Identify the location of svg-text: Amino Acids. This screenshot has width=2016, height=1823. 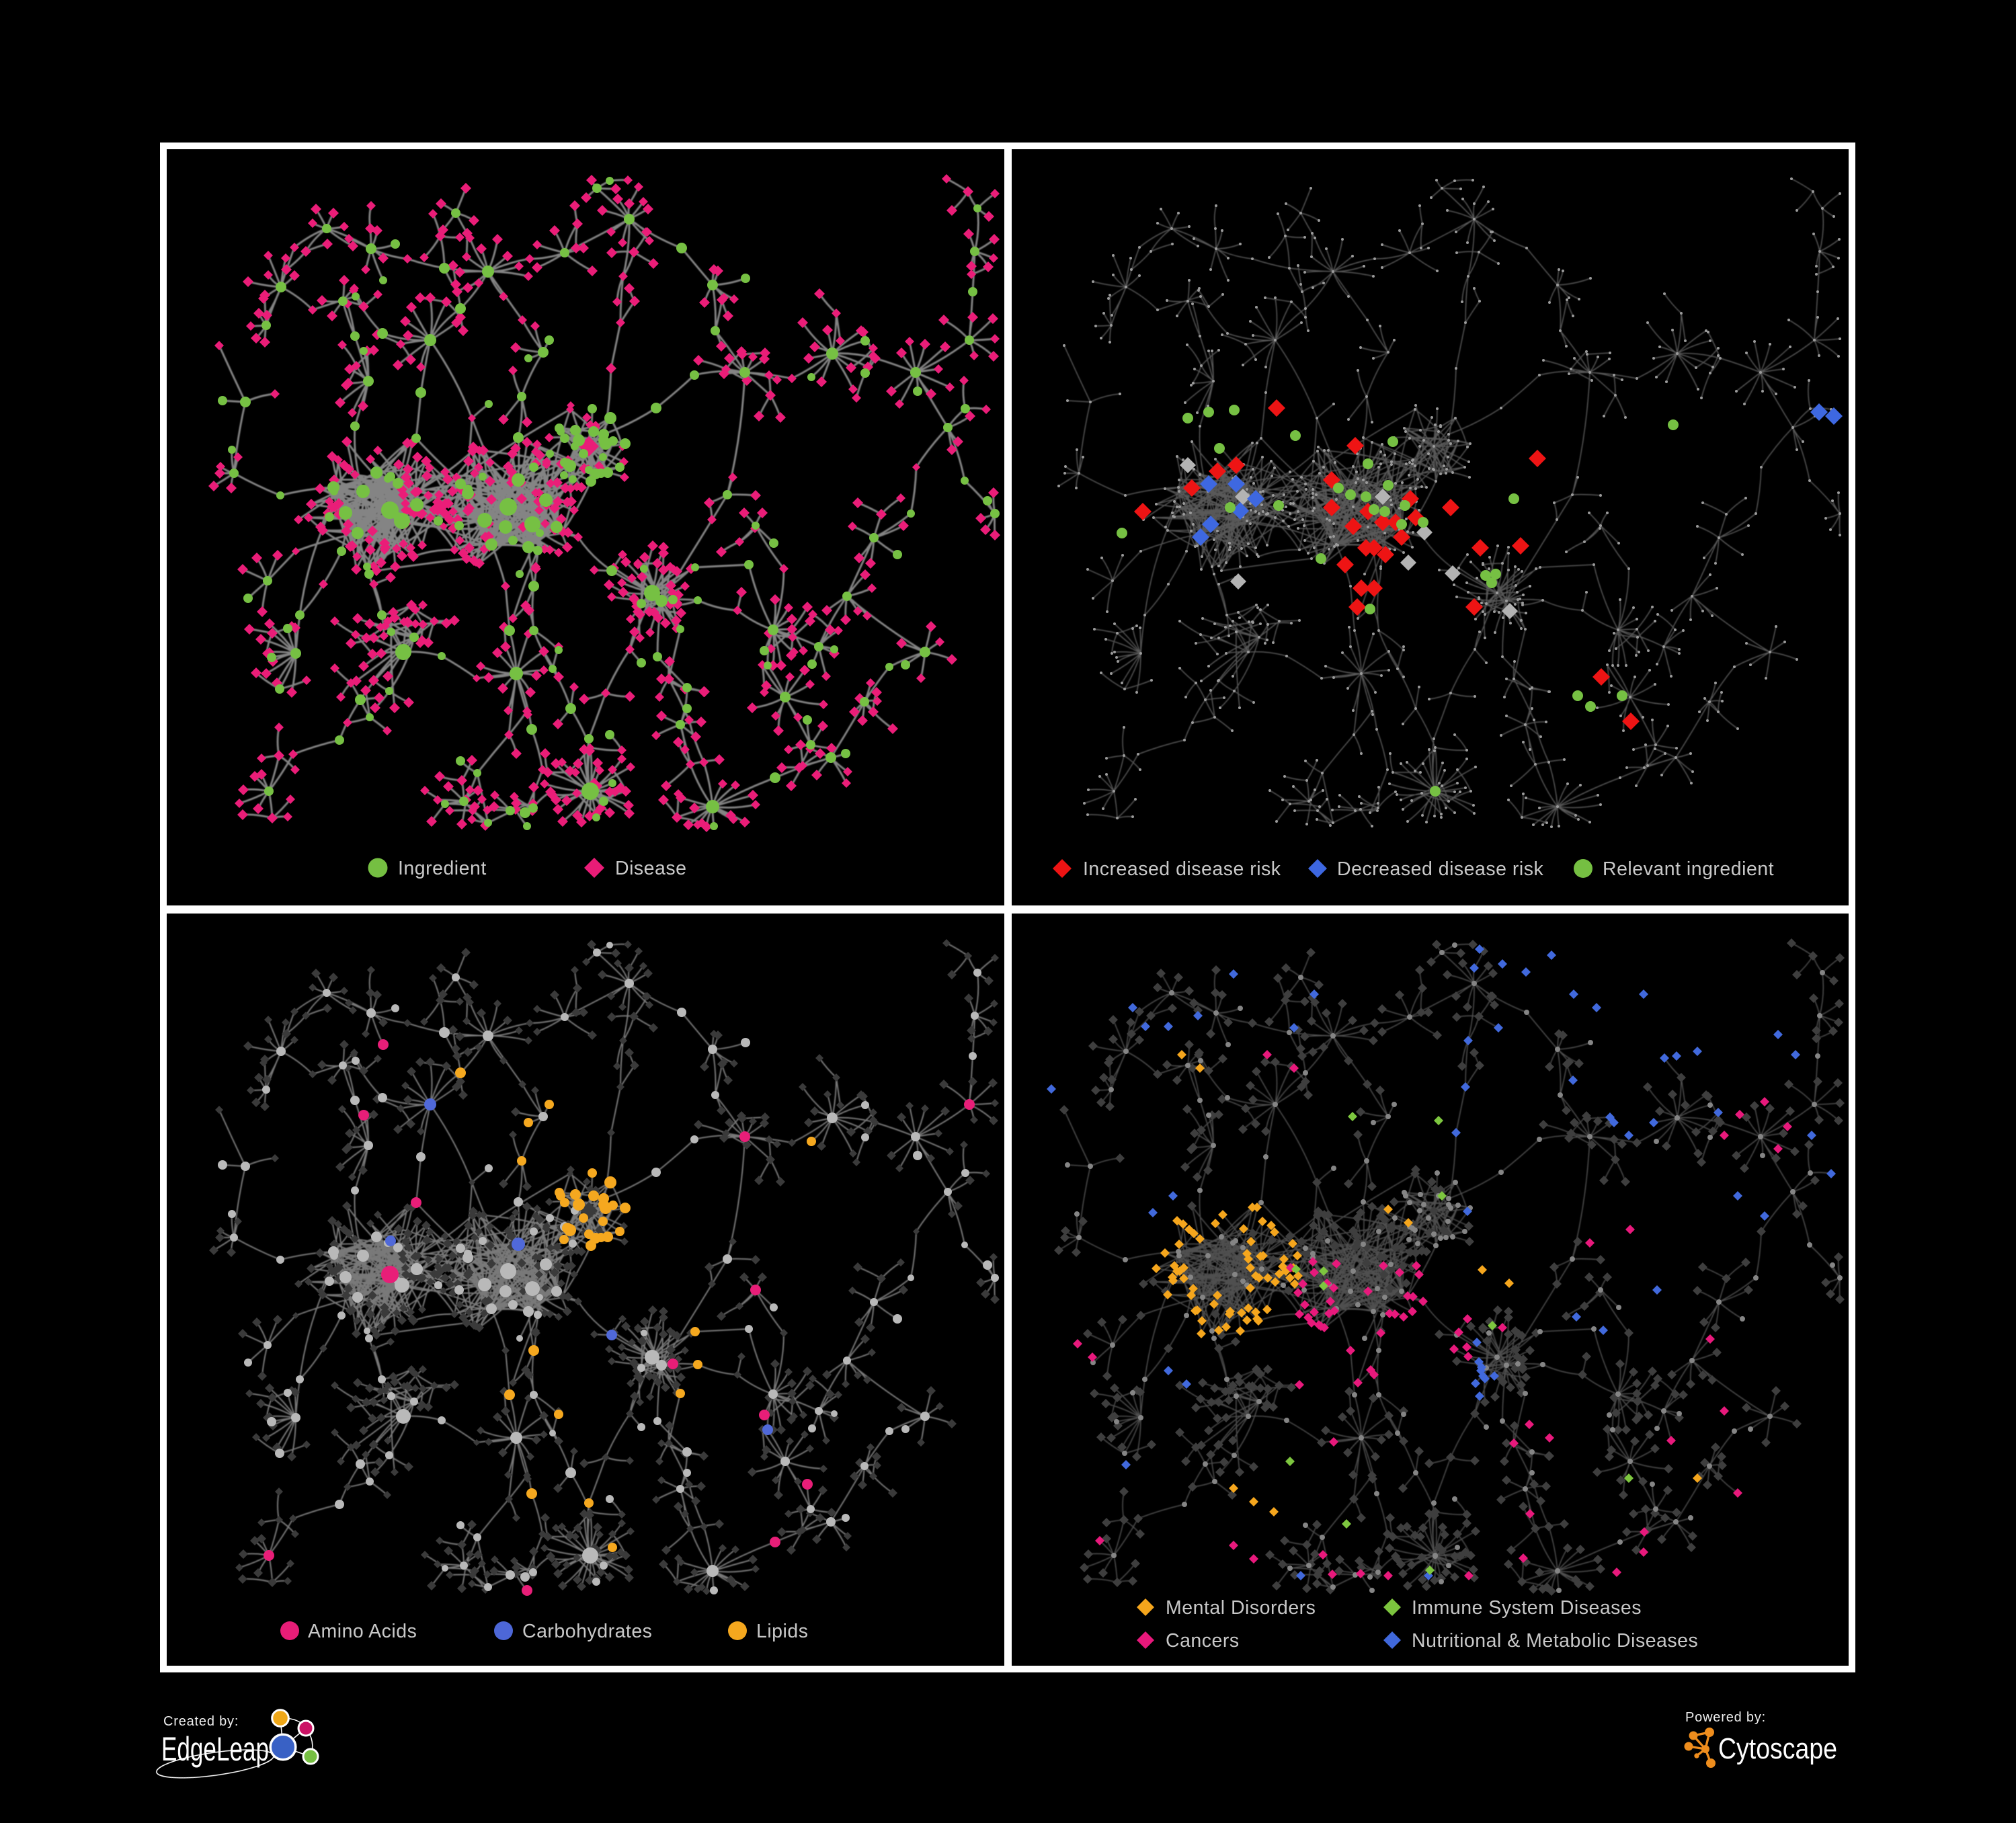
(362, 1631).